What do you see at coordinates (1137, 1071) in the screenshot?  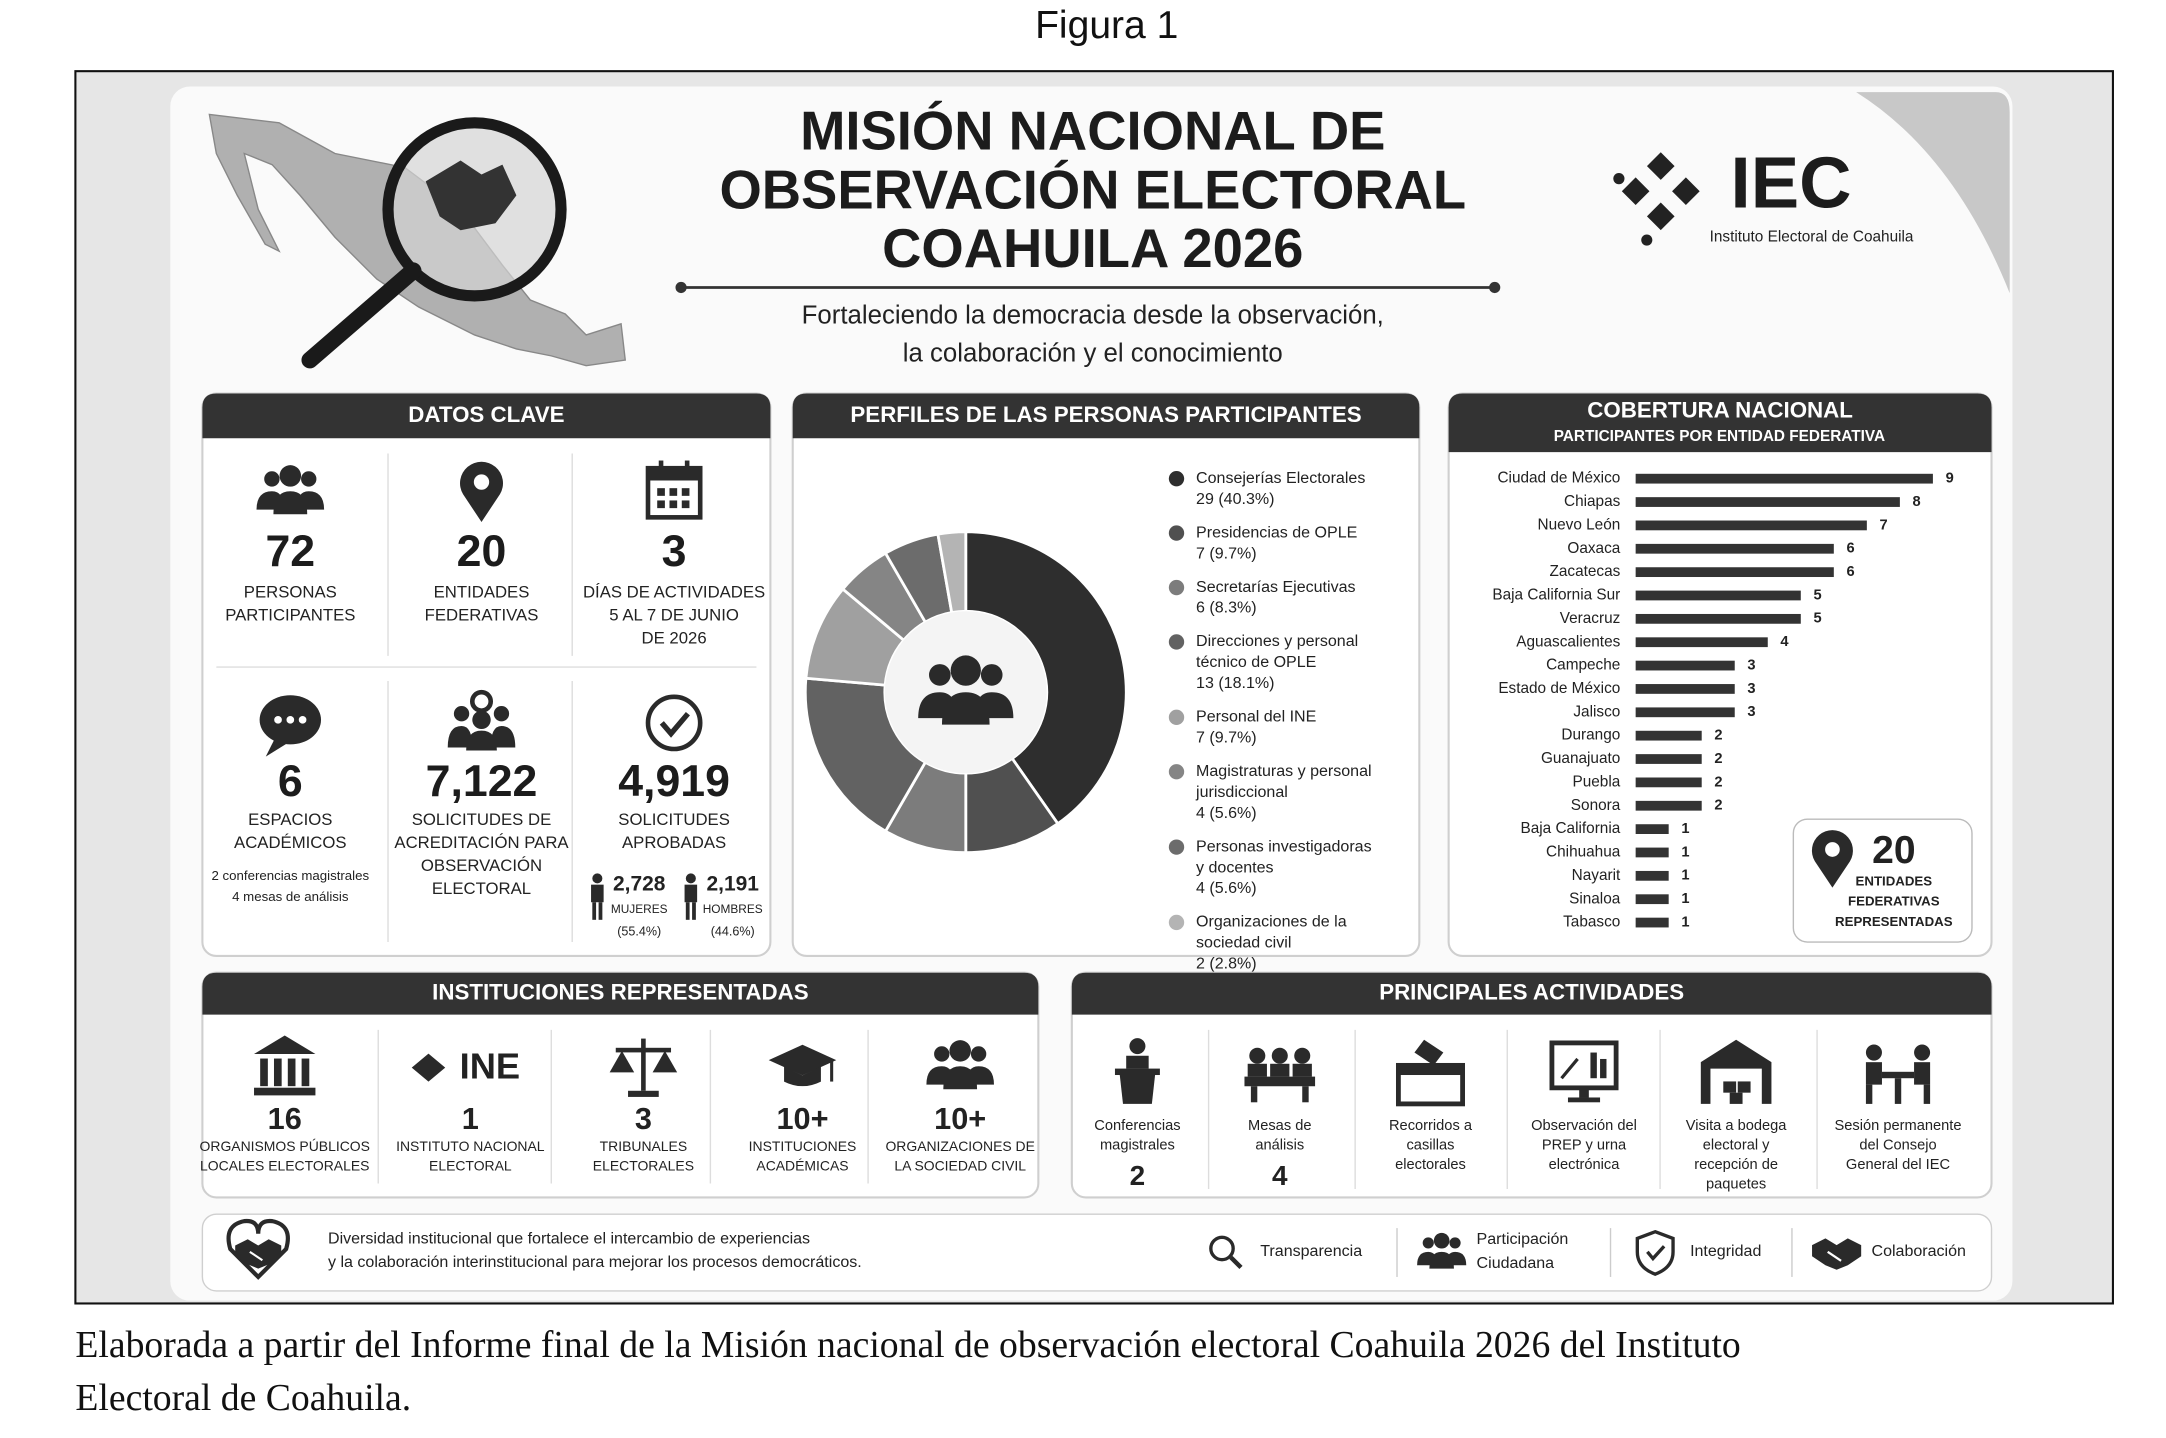 I see `icon-podium` at bounding box center [1137, 1071].